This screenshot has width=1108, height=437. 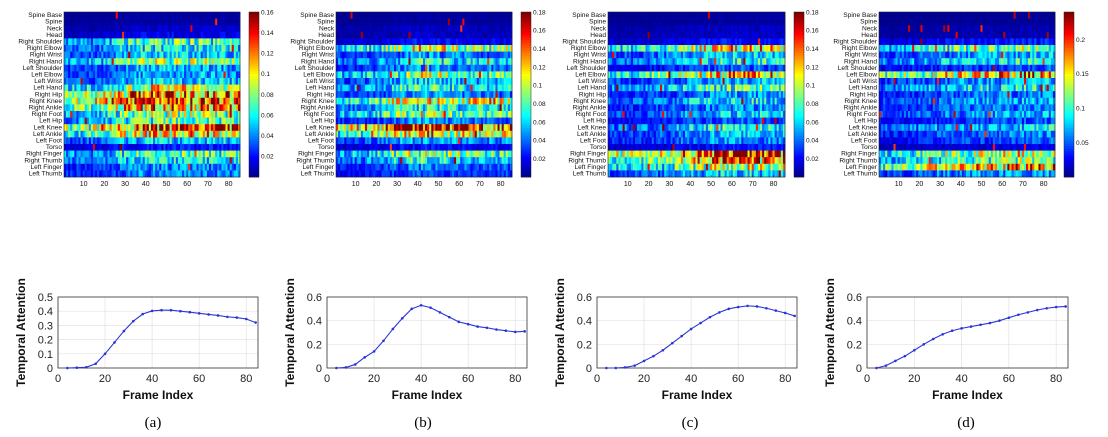 What do you see at coordinates (58, 379) in the screenshot?
I see `x-tick-label: 0` at bounding box center [58, 379].